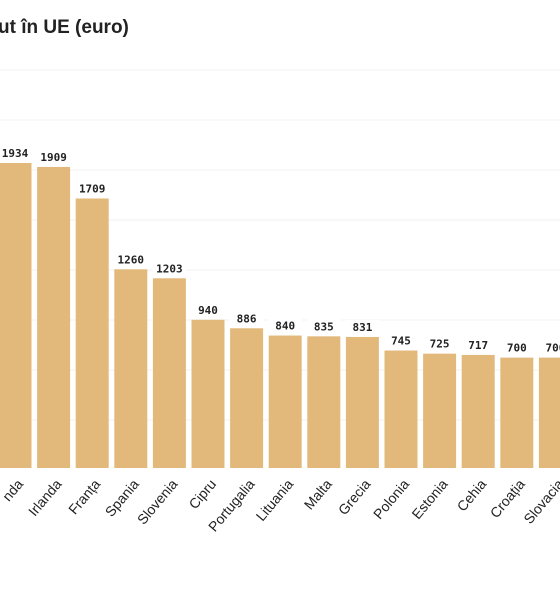  I want to click on value-label: 1934, so click(15, 153).